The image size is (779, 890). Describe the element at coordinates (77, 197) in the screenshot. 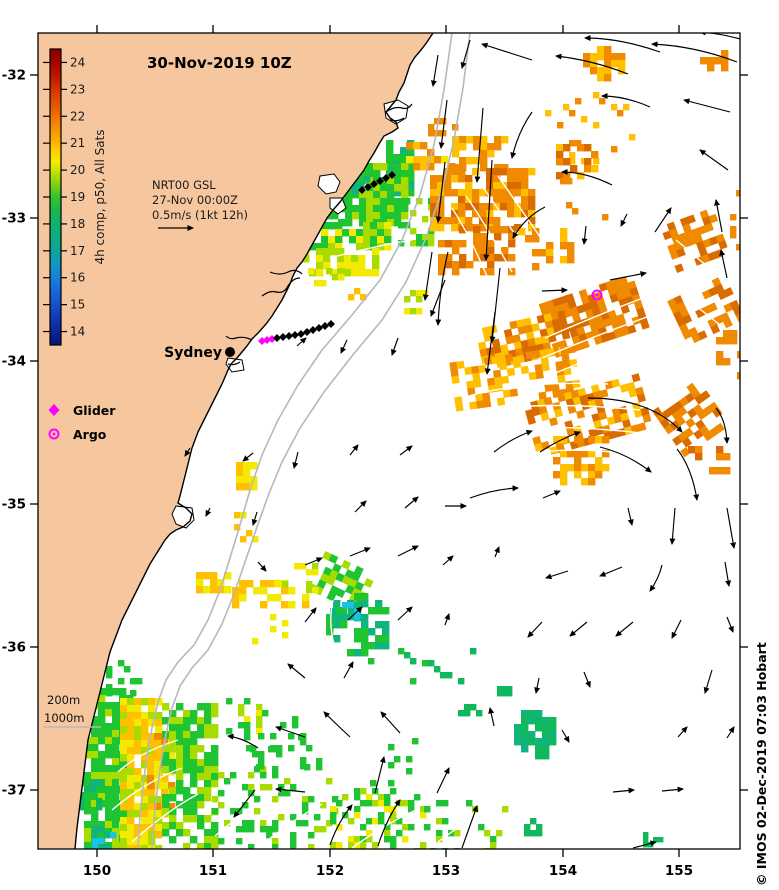

I see `colorbar-tick-label: 19` at that location.